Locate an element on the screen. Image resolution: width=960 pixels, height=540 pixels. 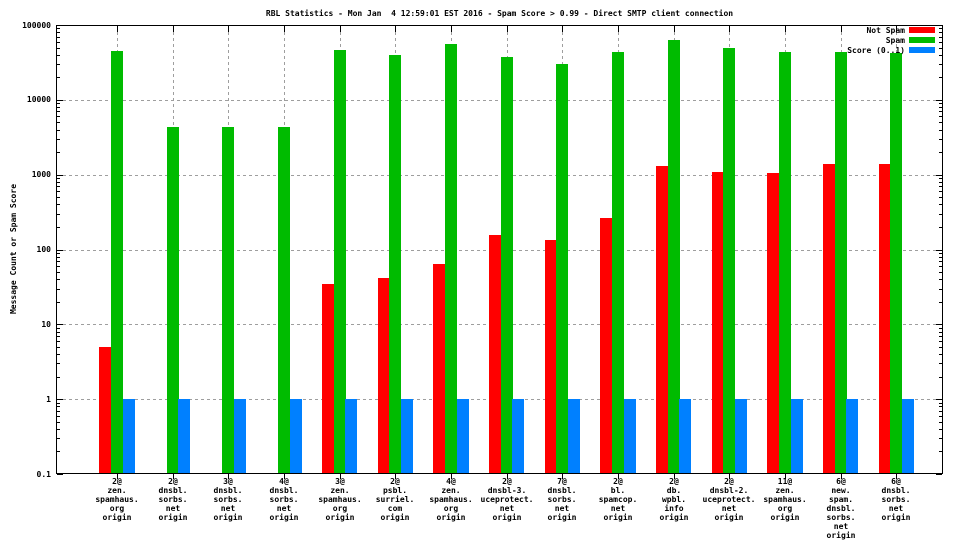
x-tick-label: 2@ dnsbl-2. uceprotect. net origin is located at coordinates (729, 499).